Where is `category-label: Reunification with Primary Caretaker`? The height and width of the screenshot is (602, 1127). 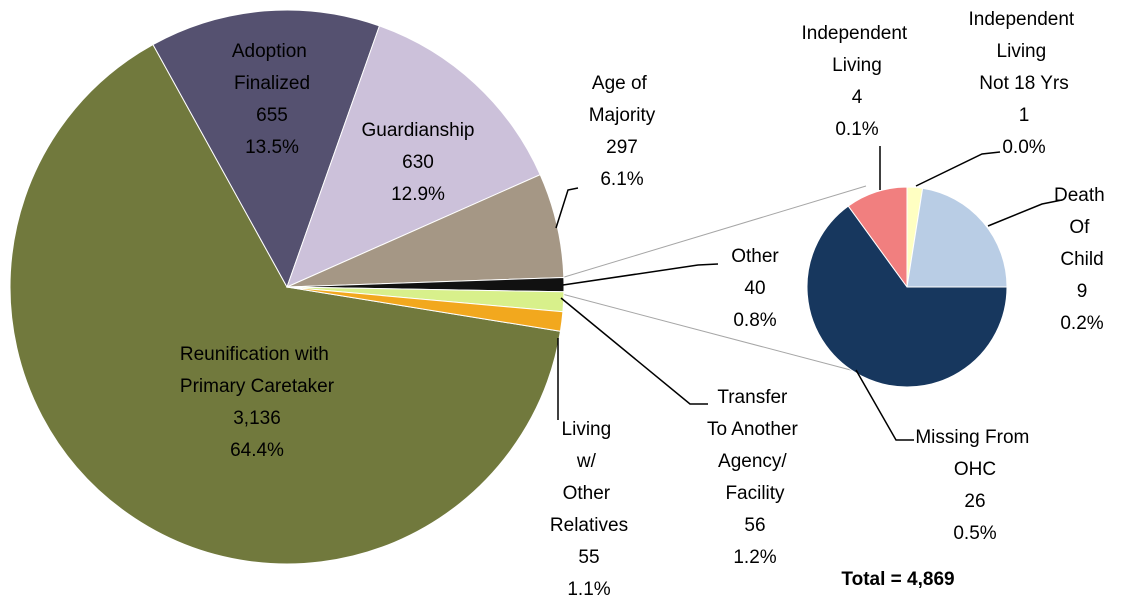
category-label: Reunification with Primary Caretaker is located at coordinates (257, 370).